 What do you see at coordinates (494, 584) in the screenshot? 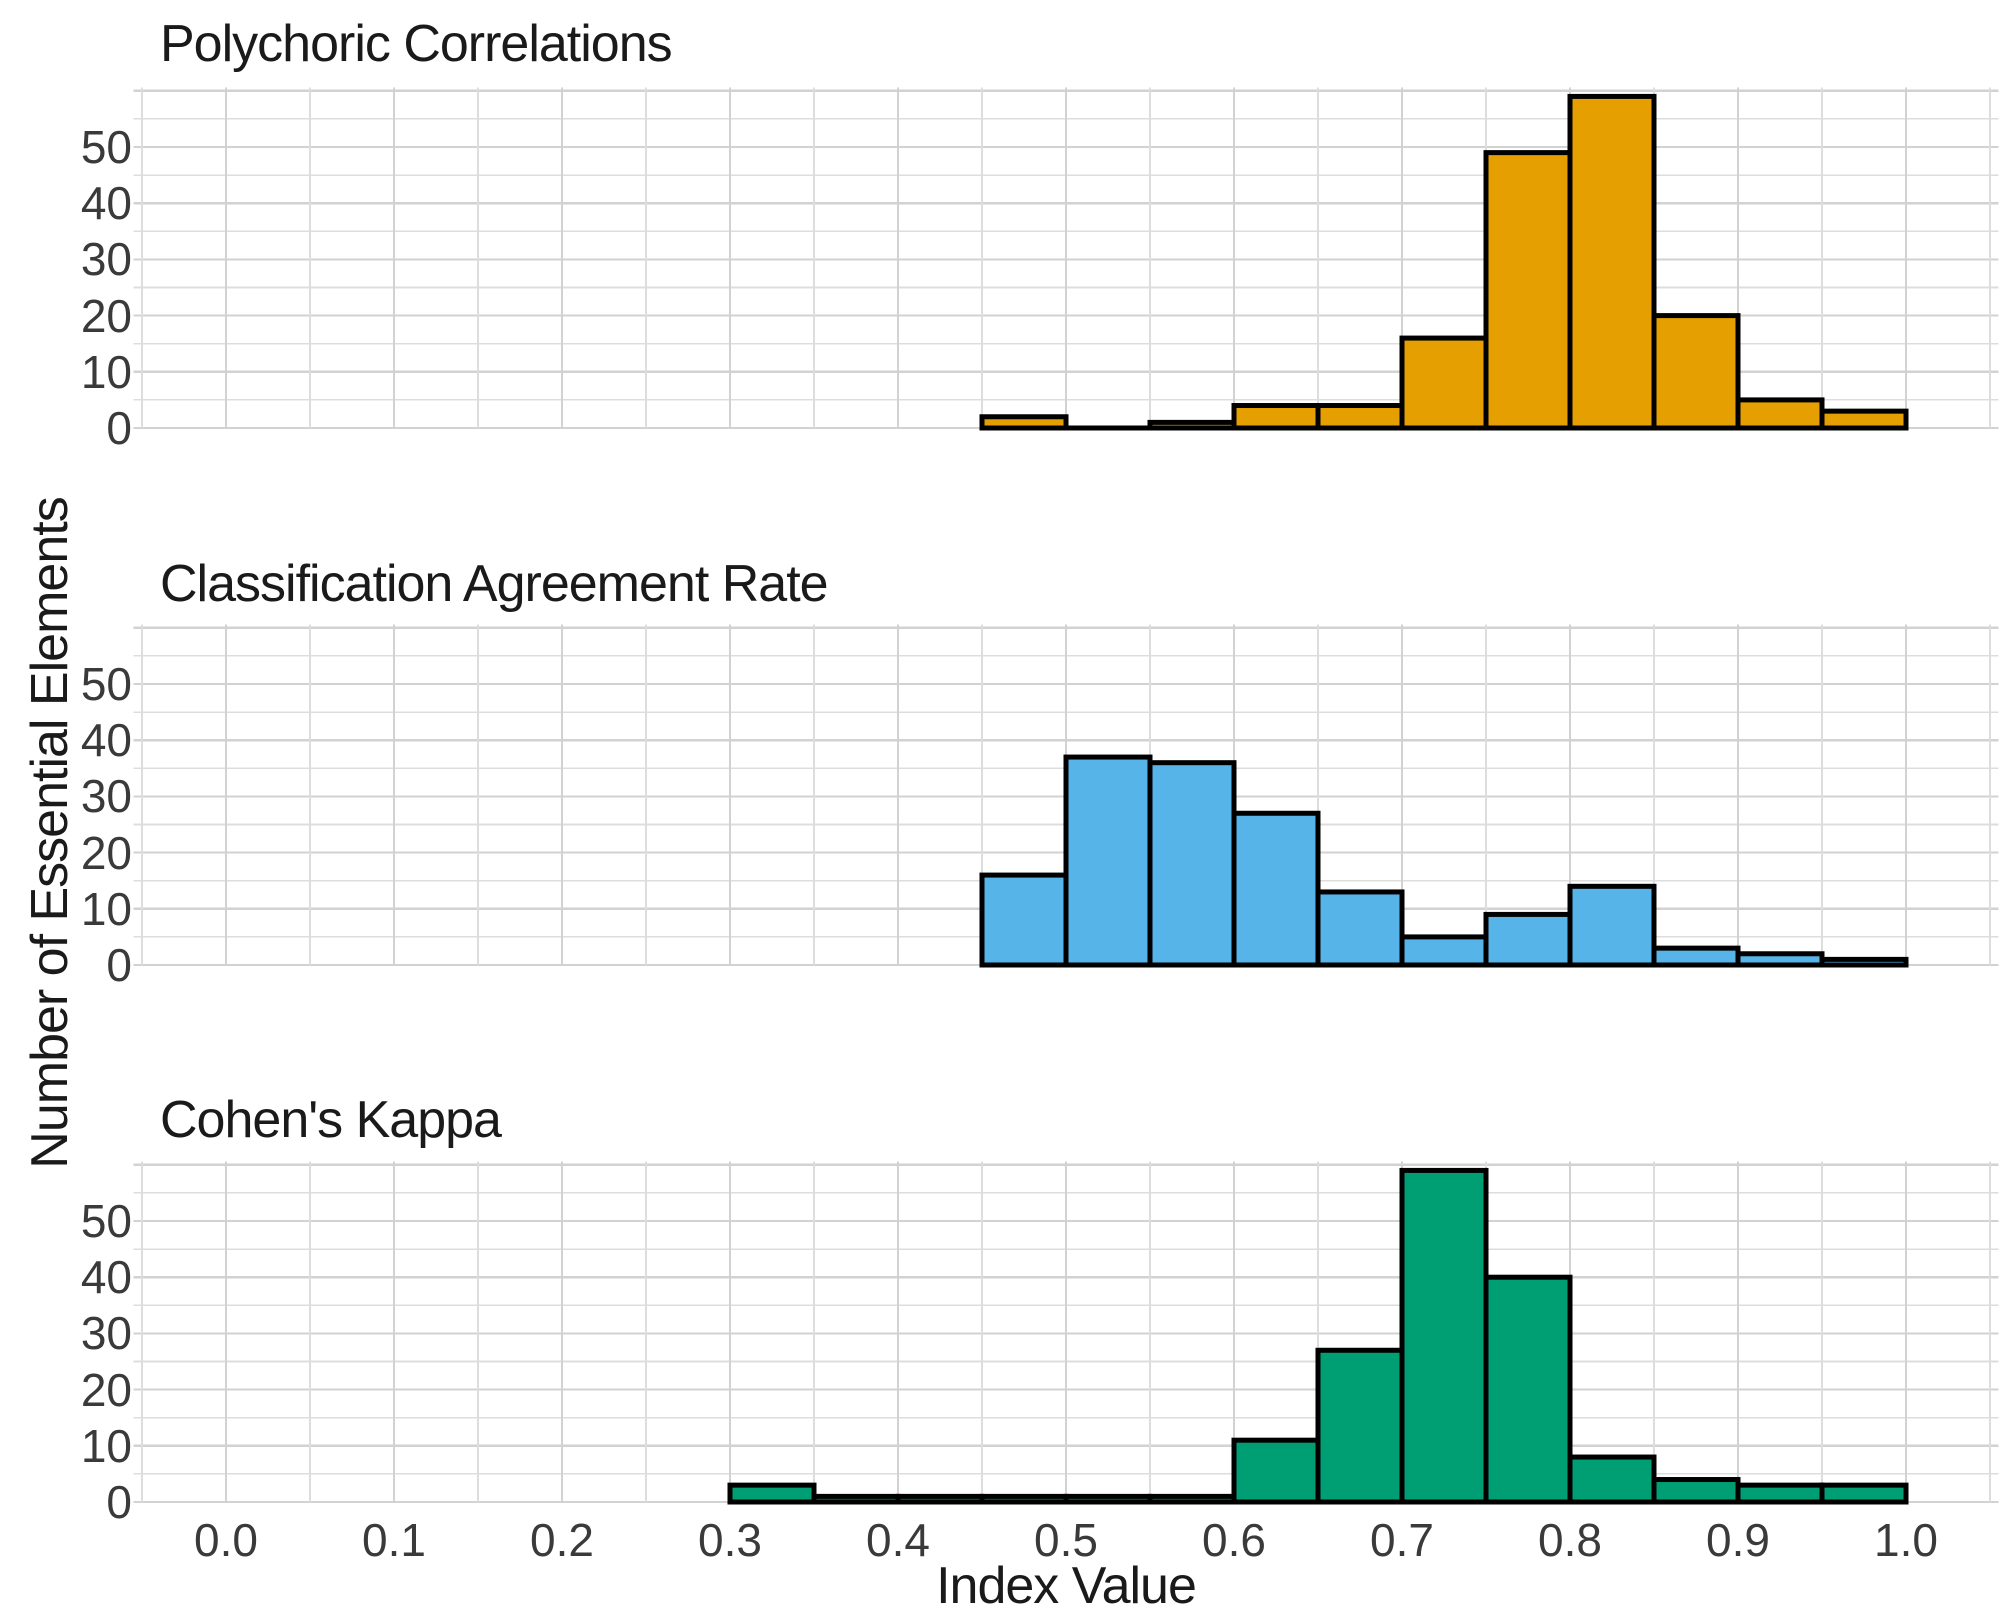
I see `panel-title-classification: Classification Agreement Rate` at bounding box center [494, 584].